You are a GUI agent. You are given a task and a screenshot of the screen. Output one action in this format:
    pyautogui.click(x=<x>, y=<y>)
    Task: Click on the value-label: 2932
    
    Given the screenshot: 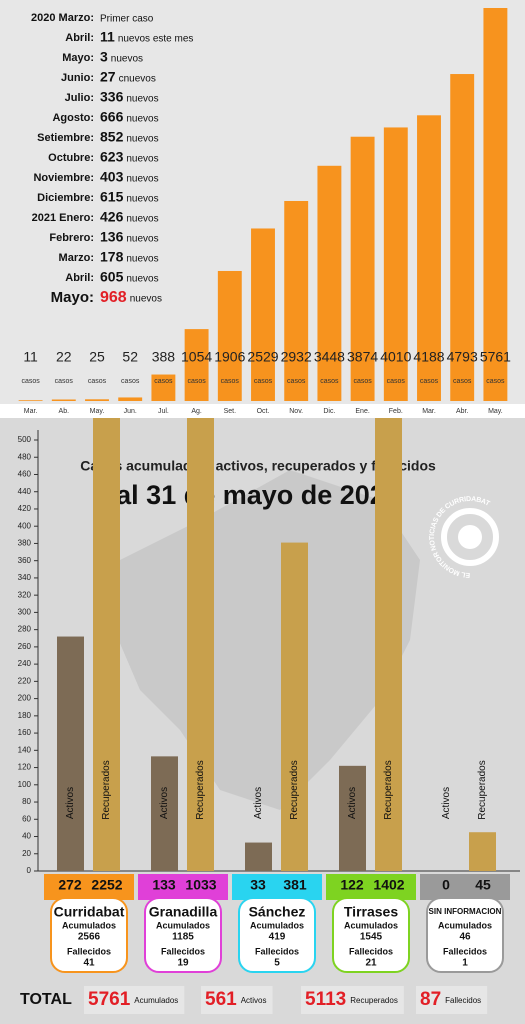 What is the action you would take?
    pyautogui.click(x=296, y=357)
    